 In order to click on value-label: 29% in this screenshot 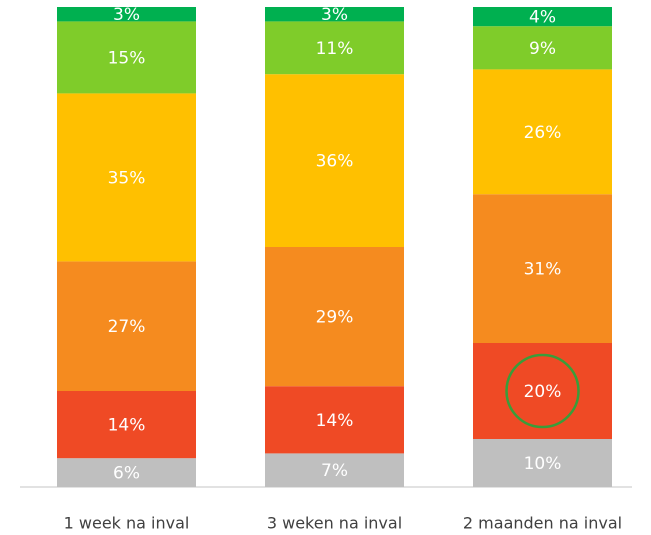, I will do `click(335, 318)`.